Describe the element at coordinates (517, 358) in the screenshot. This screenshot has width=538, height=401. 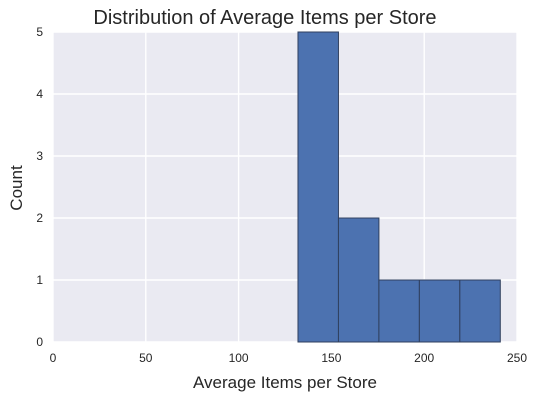
I see `x-tick-label: 250` at that location.